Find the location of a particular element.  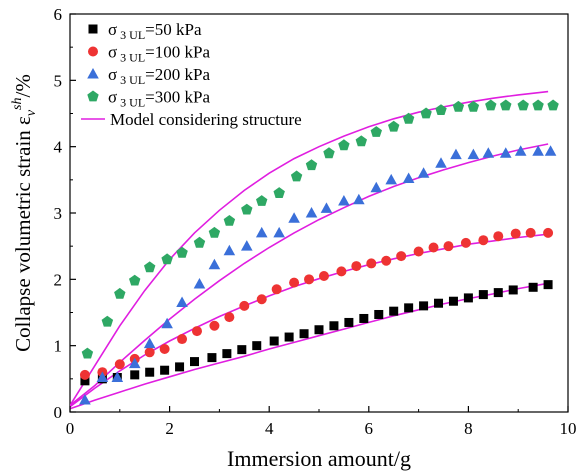

x-tick-label: 8 is located at coordinates (468, 428).